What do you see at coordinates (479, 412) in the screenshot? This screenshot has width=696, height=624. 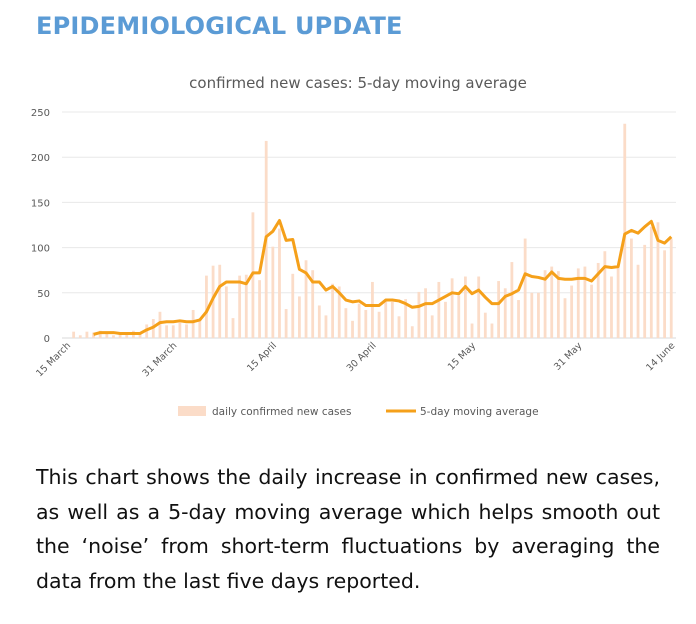 I see `legend-line-label: 5-day moving average` at bounding box center [479, 412].